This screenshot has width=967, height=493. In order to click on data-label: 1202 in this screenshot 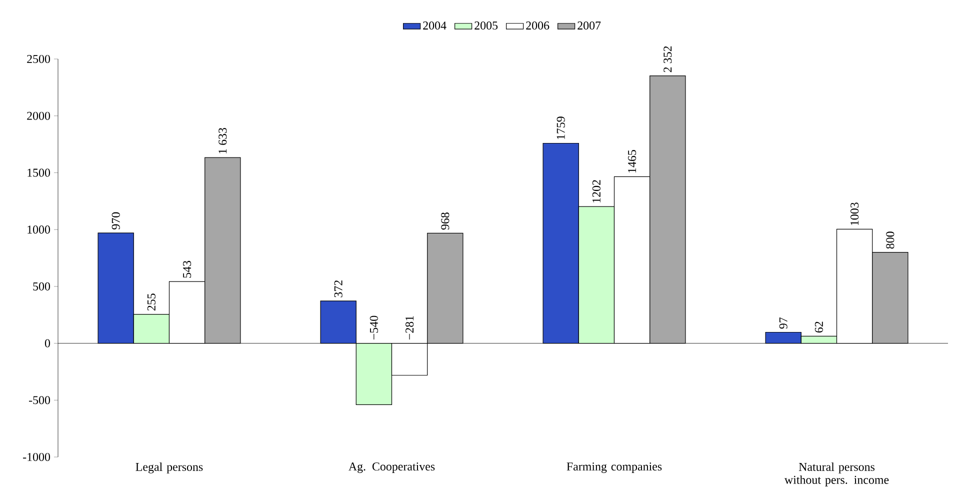, I will do `click(596, 191)`.